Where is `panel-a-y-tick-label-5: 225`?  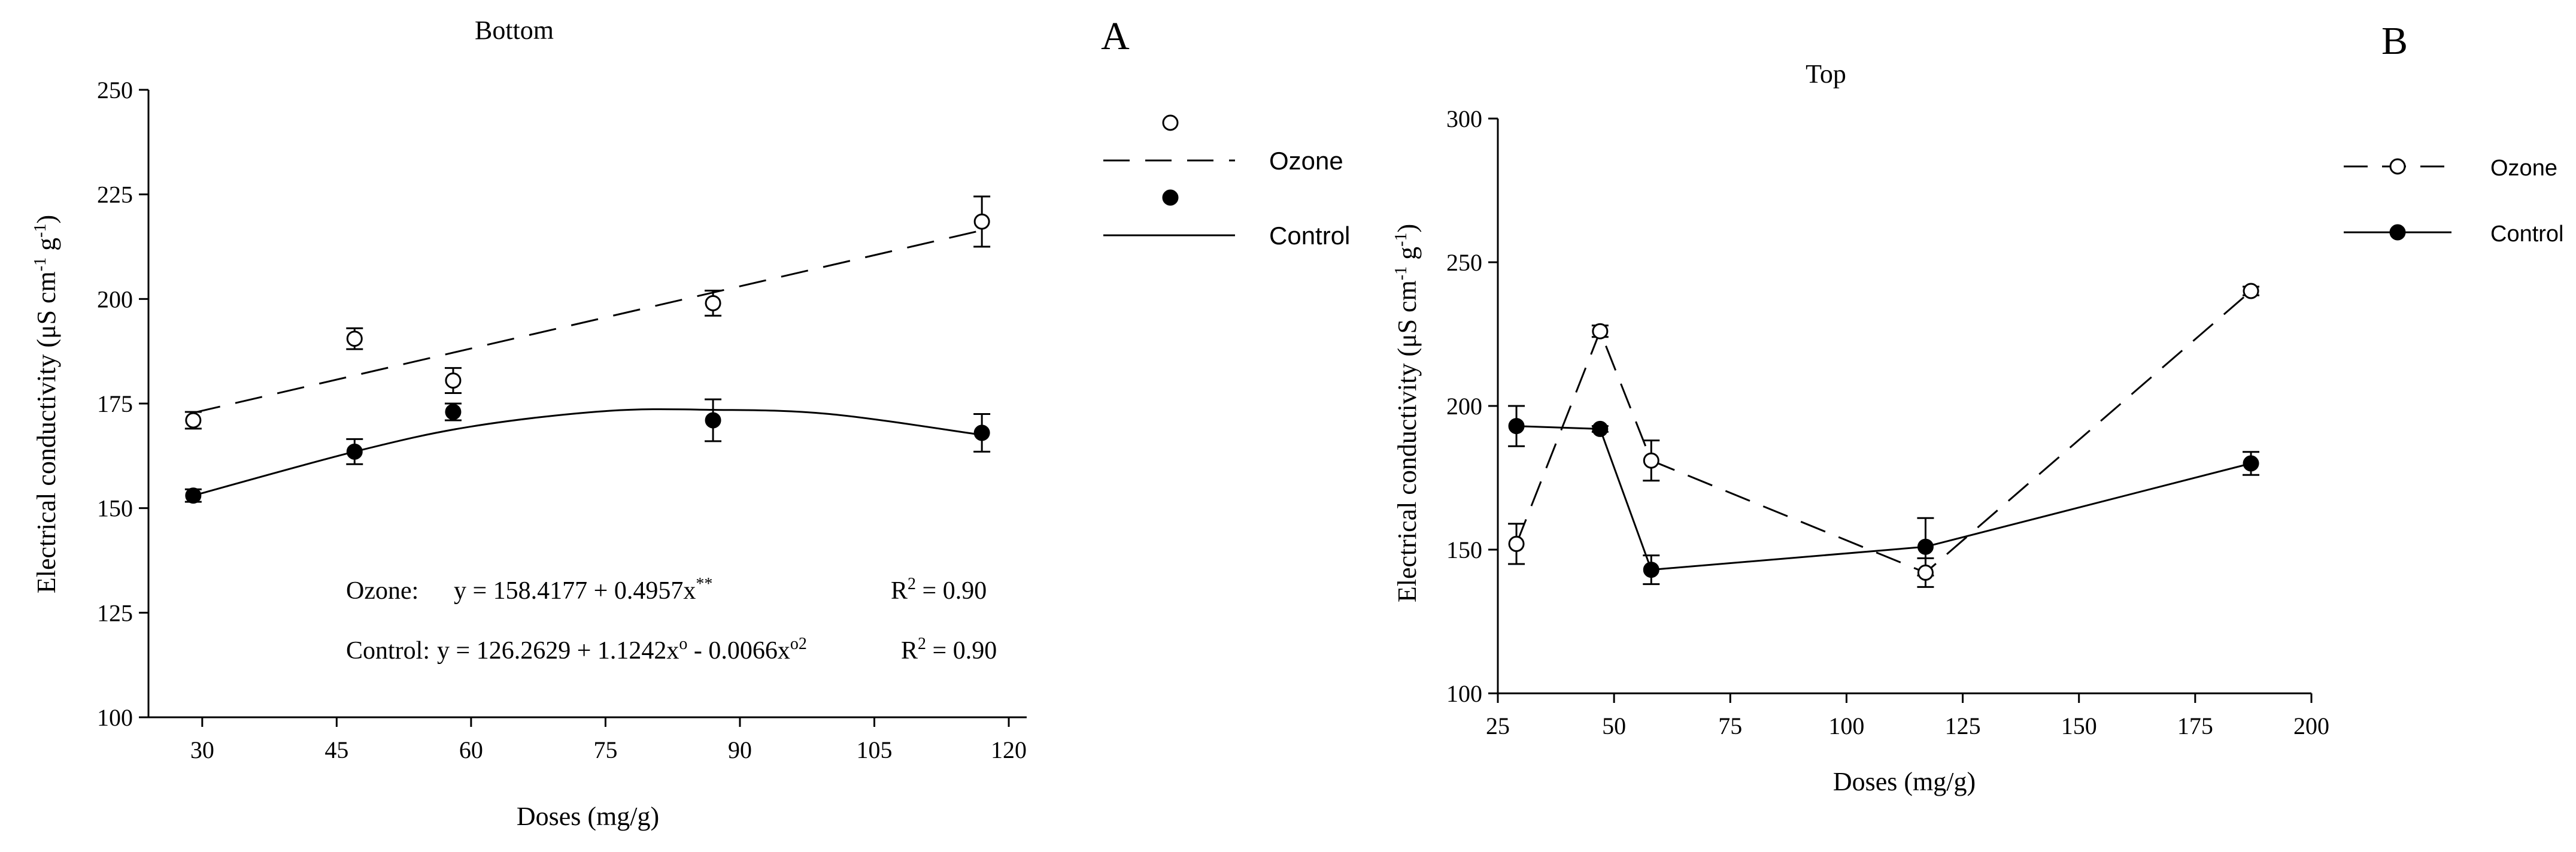 panel-a-y-tick-label-5: 225 is located at coordinates (115, 194).